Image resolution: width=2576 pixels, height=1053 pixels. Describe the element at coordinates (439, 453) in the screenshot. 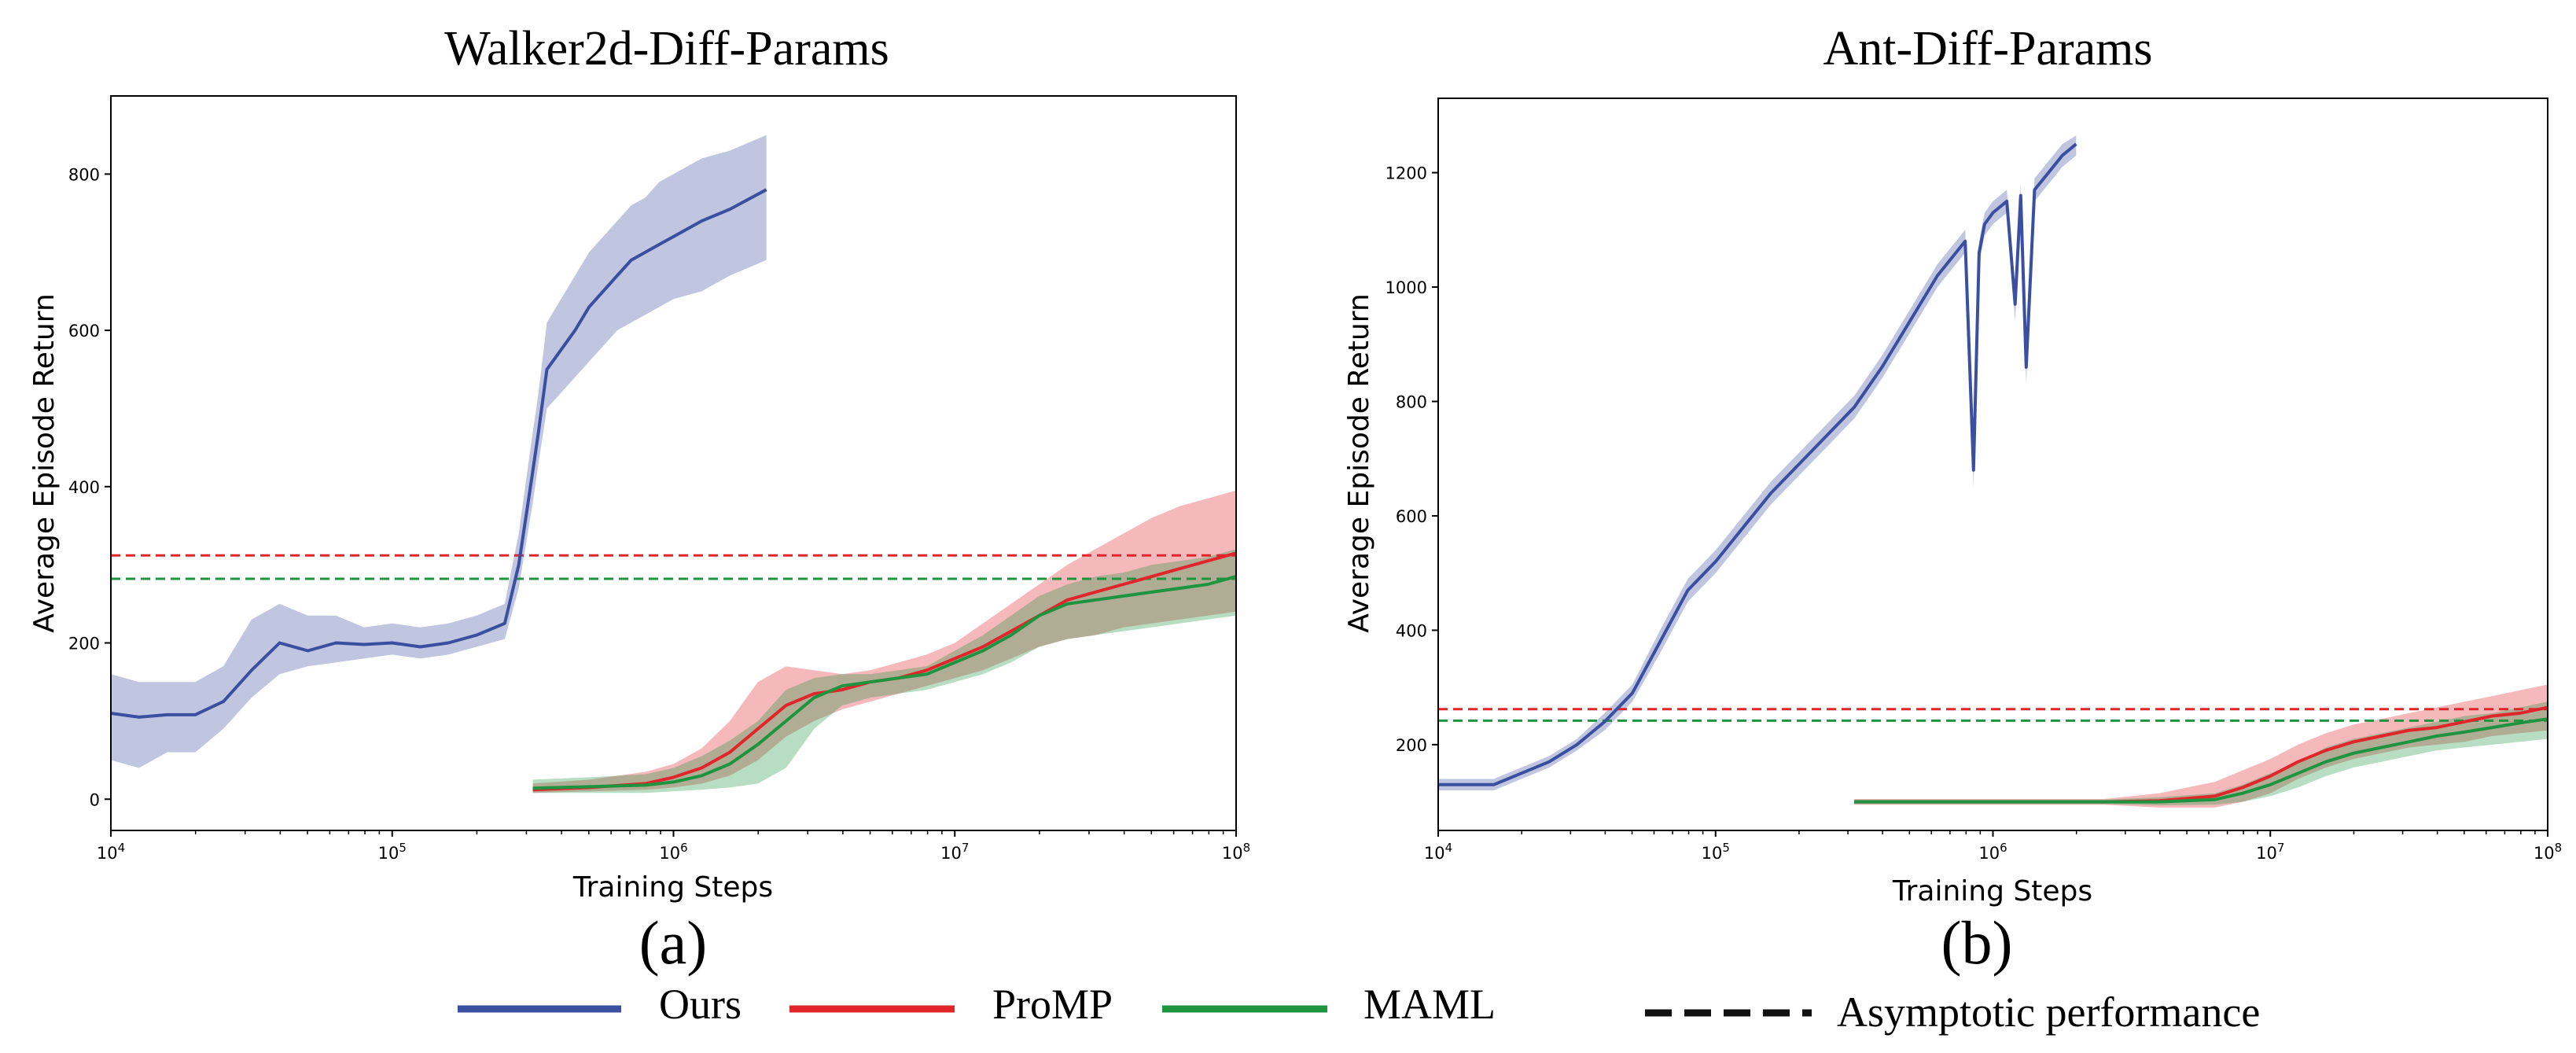

I see `series-line-ours` at that location.